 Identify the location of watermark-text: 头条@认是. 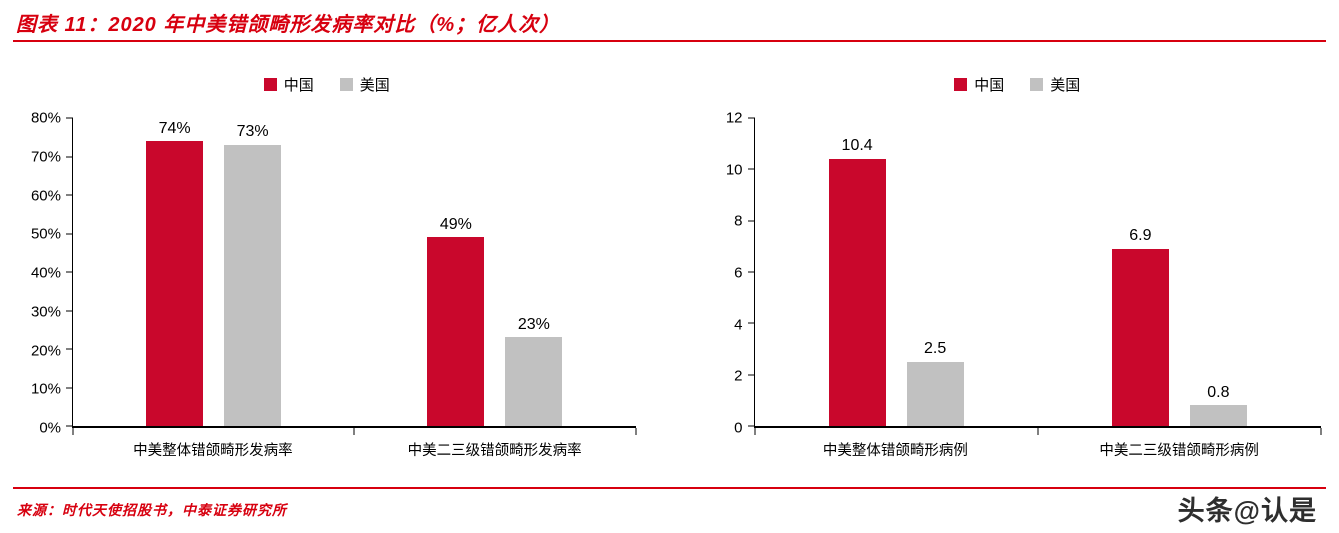
(1247, 511).